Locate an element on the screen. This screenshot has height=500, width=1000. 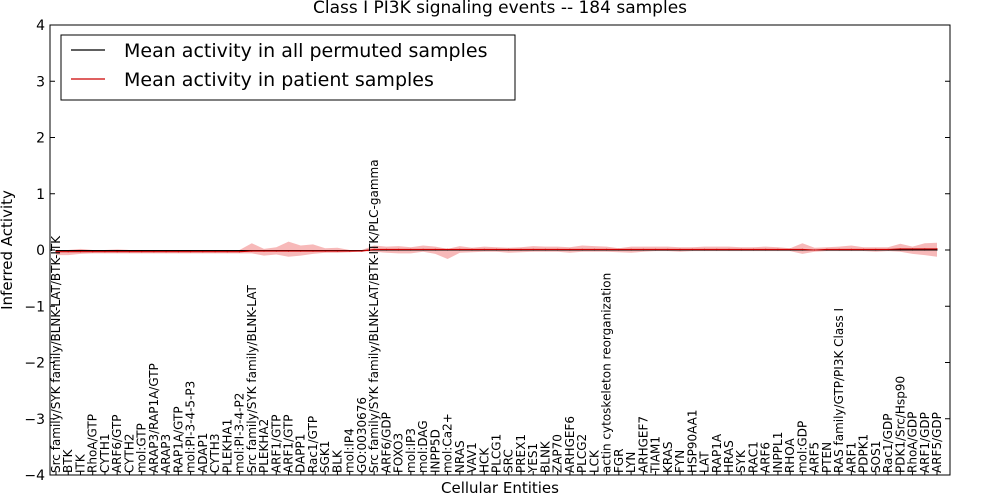
x-tick-label: PREX1 is located at coordinates (521, 453).